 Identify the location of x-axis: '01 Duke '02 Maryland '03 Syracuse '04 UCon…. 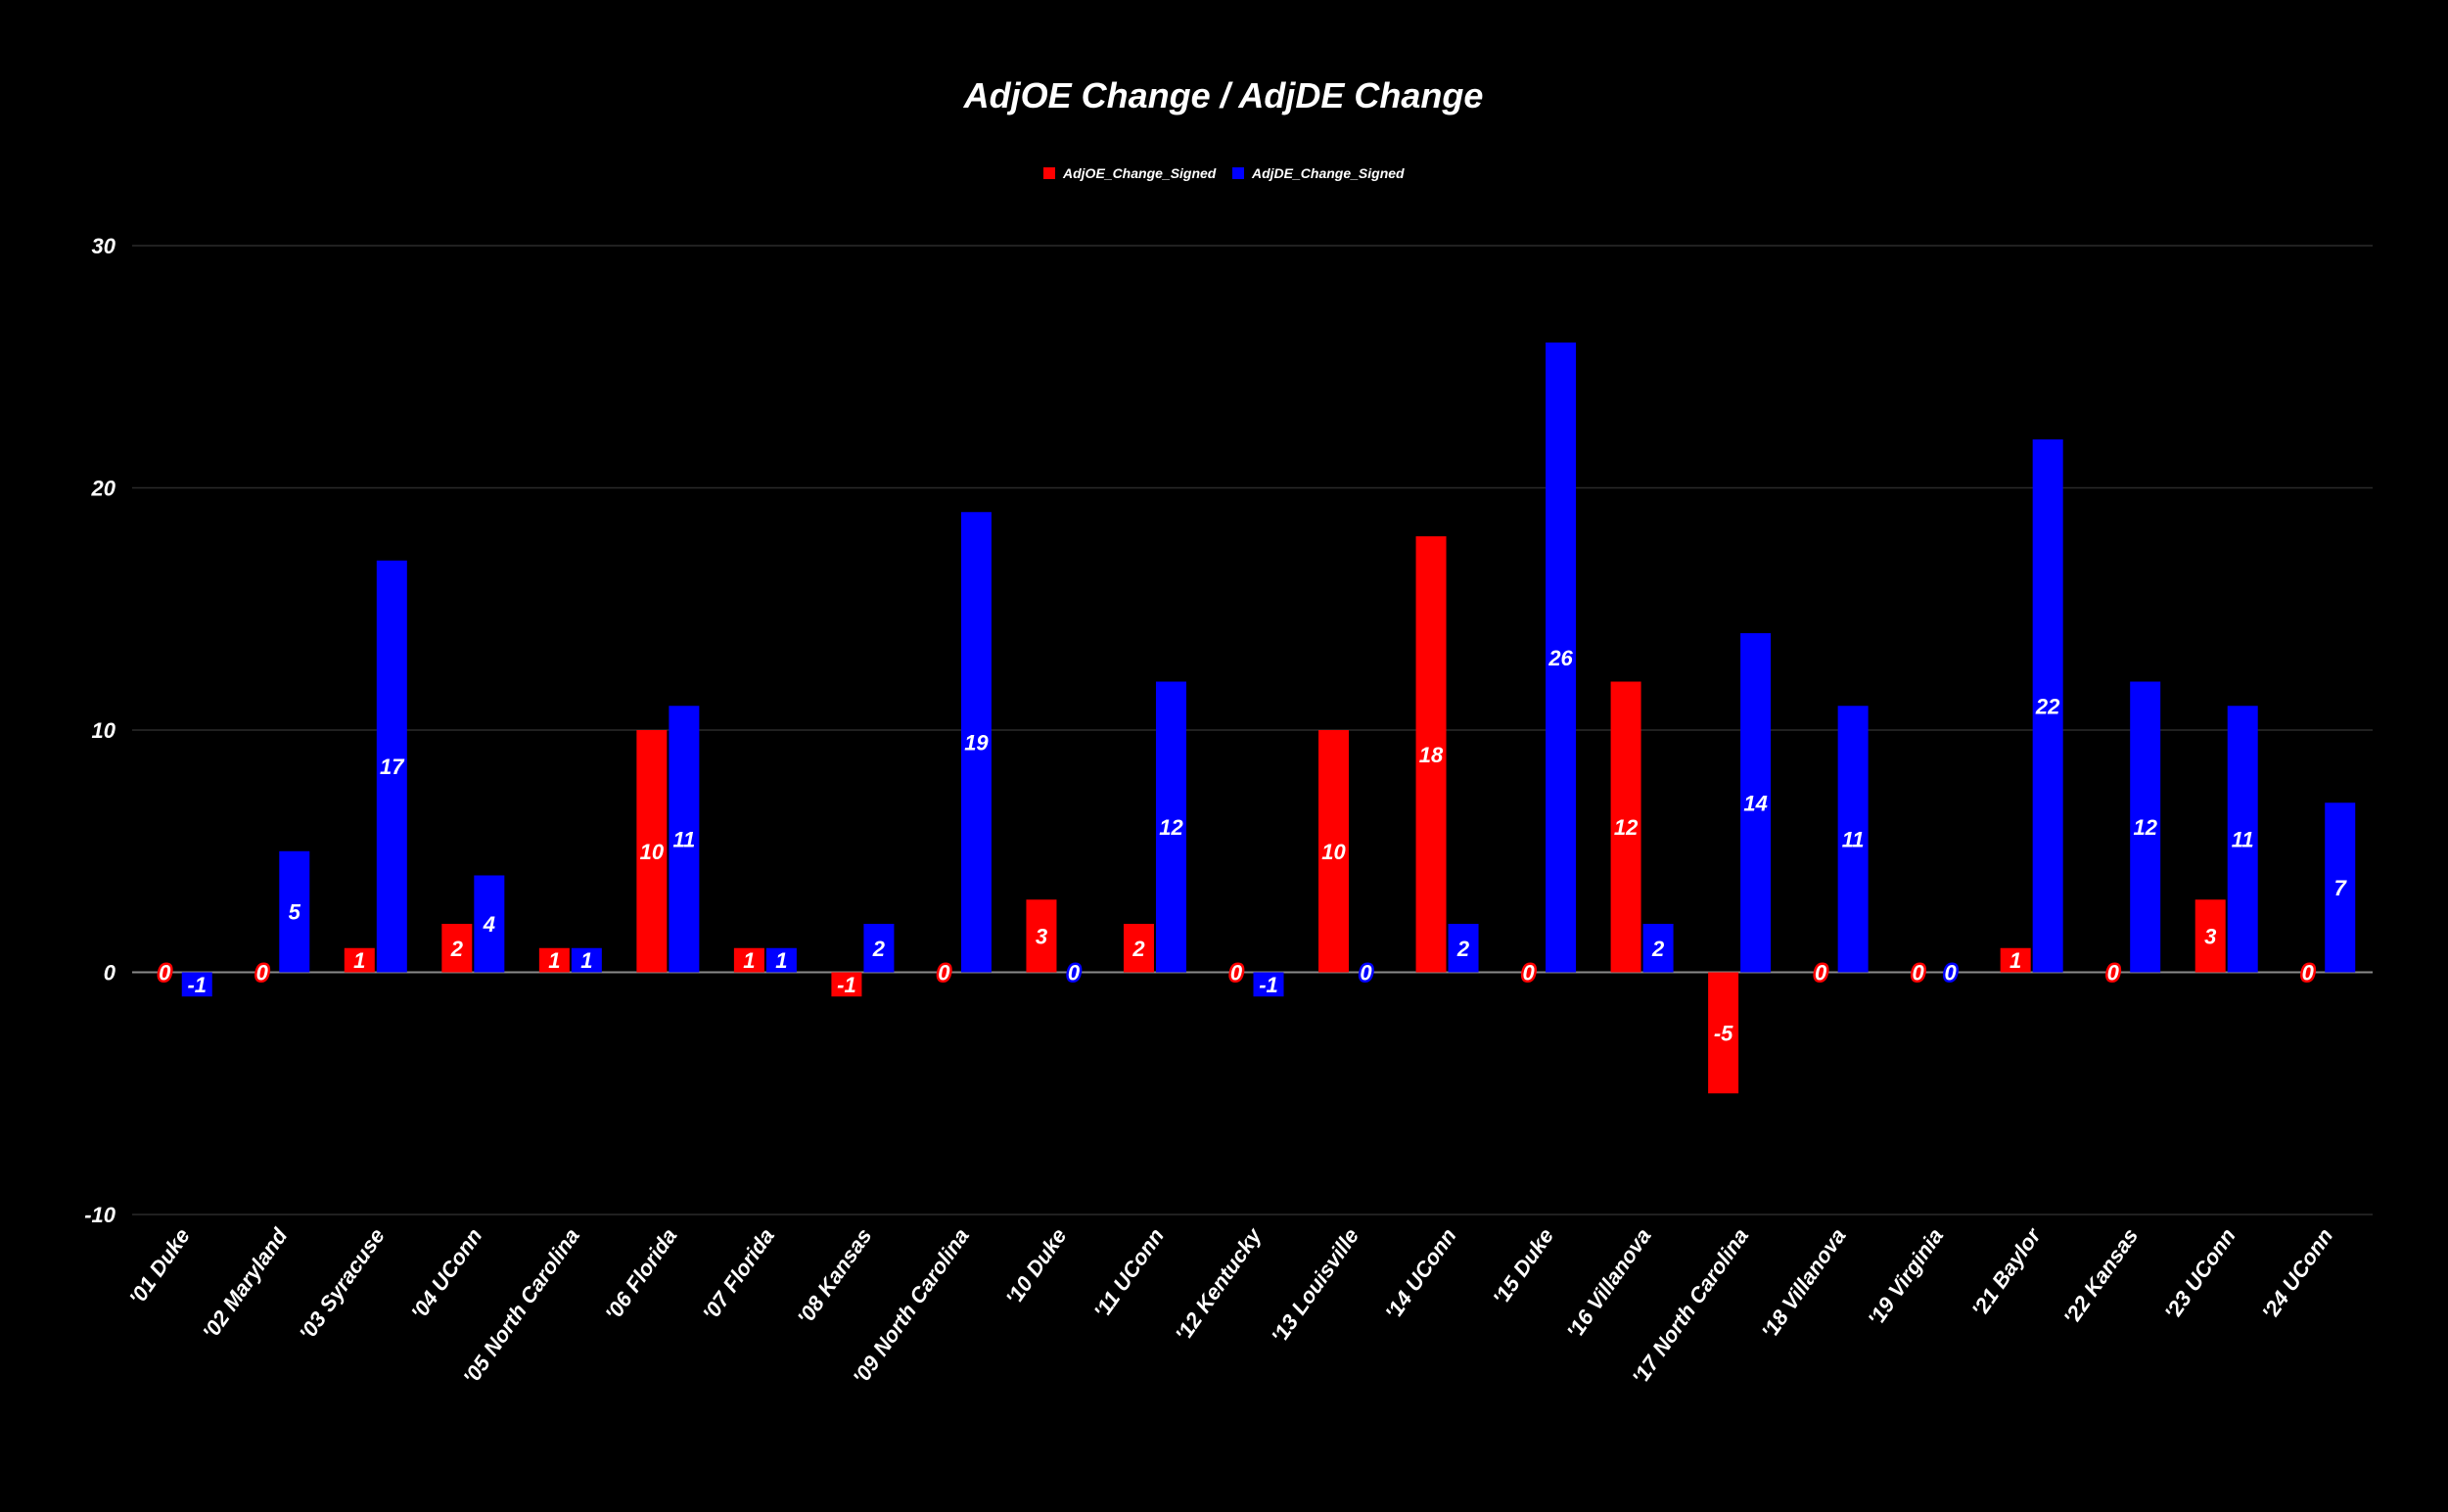
(1230, 1305).